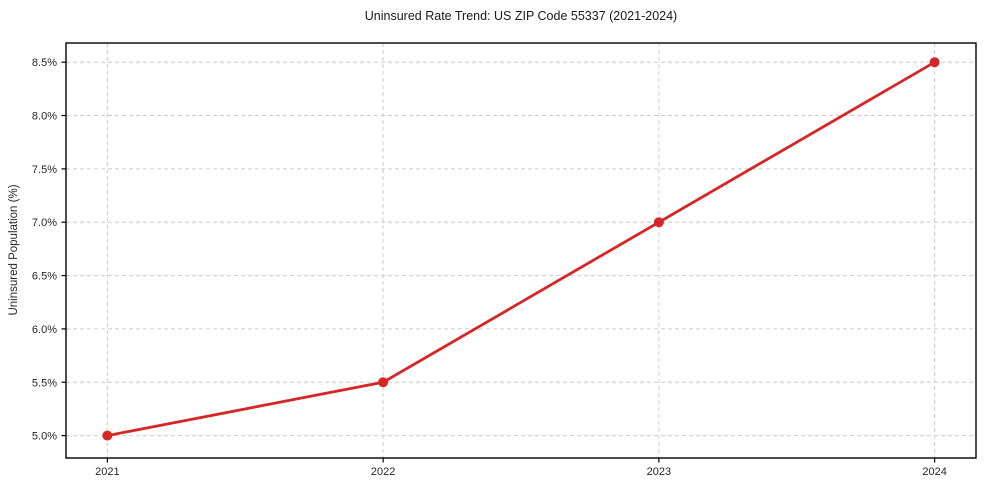  Describe the element at coordinates (659, 472) in the screenshot. I see `x-tick-label: 2023` at that location.